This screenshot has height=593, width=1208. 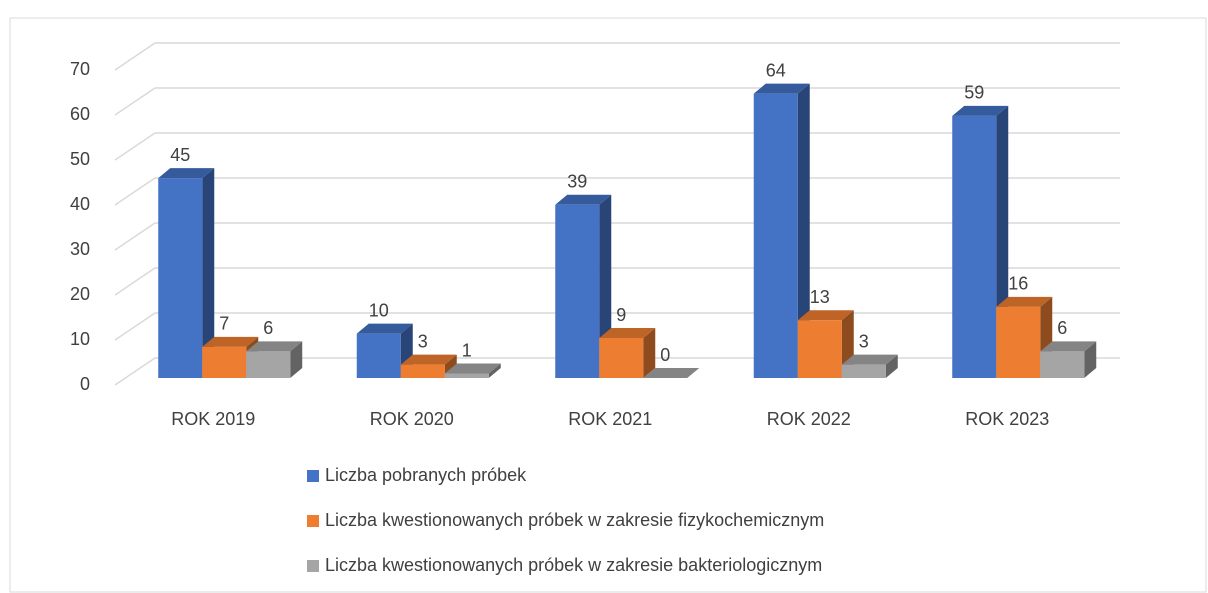 I want to click on value-label: 9, so click(x=621, y=315).